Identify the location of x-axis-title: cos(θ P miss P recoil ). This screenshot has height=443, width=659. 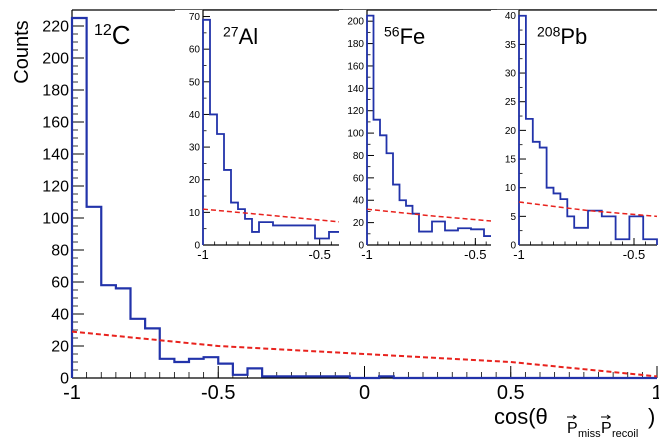
(574, 422).